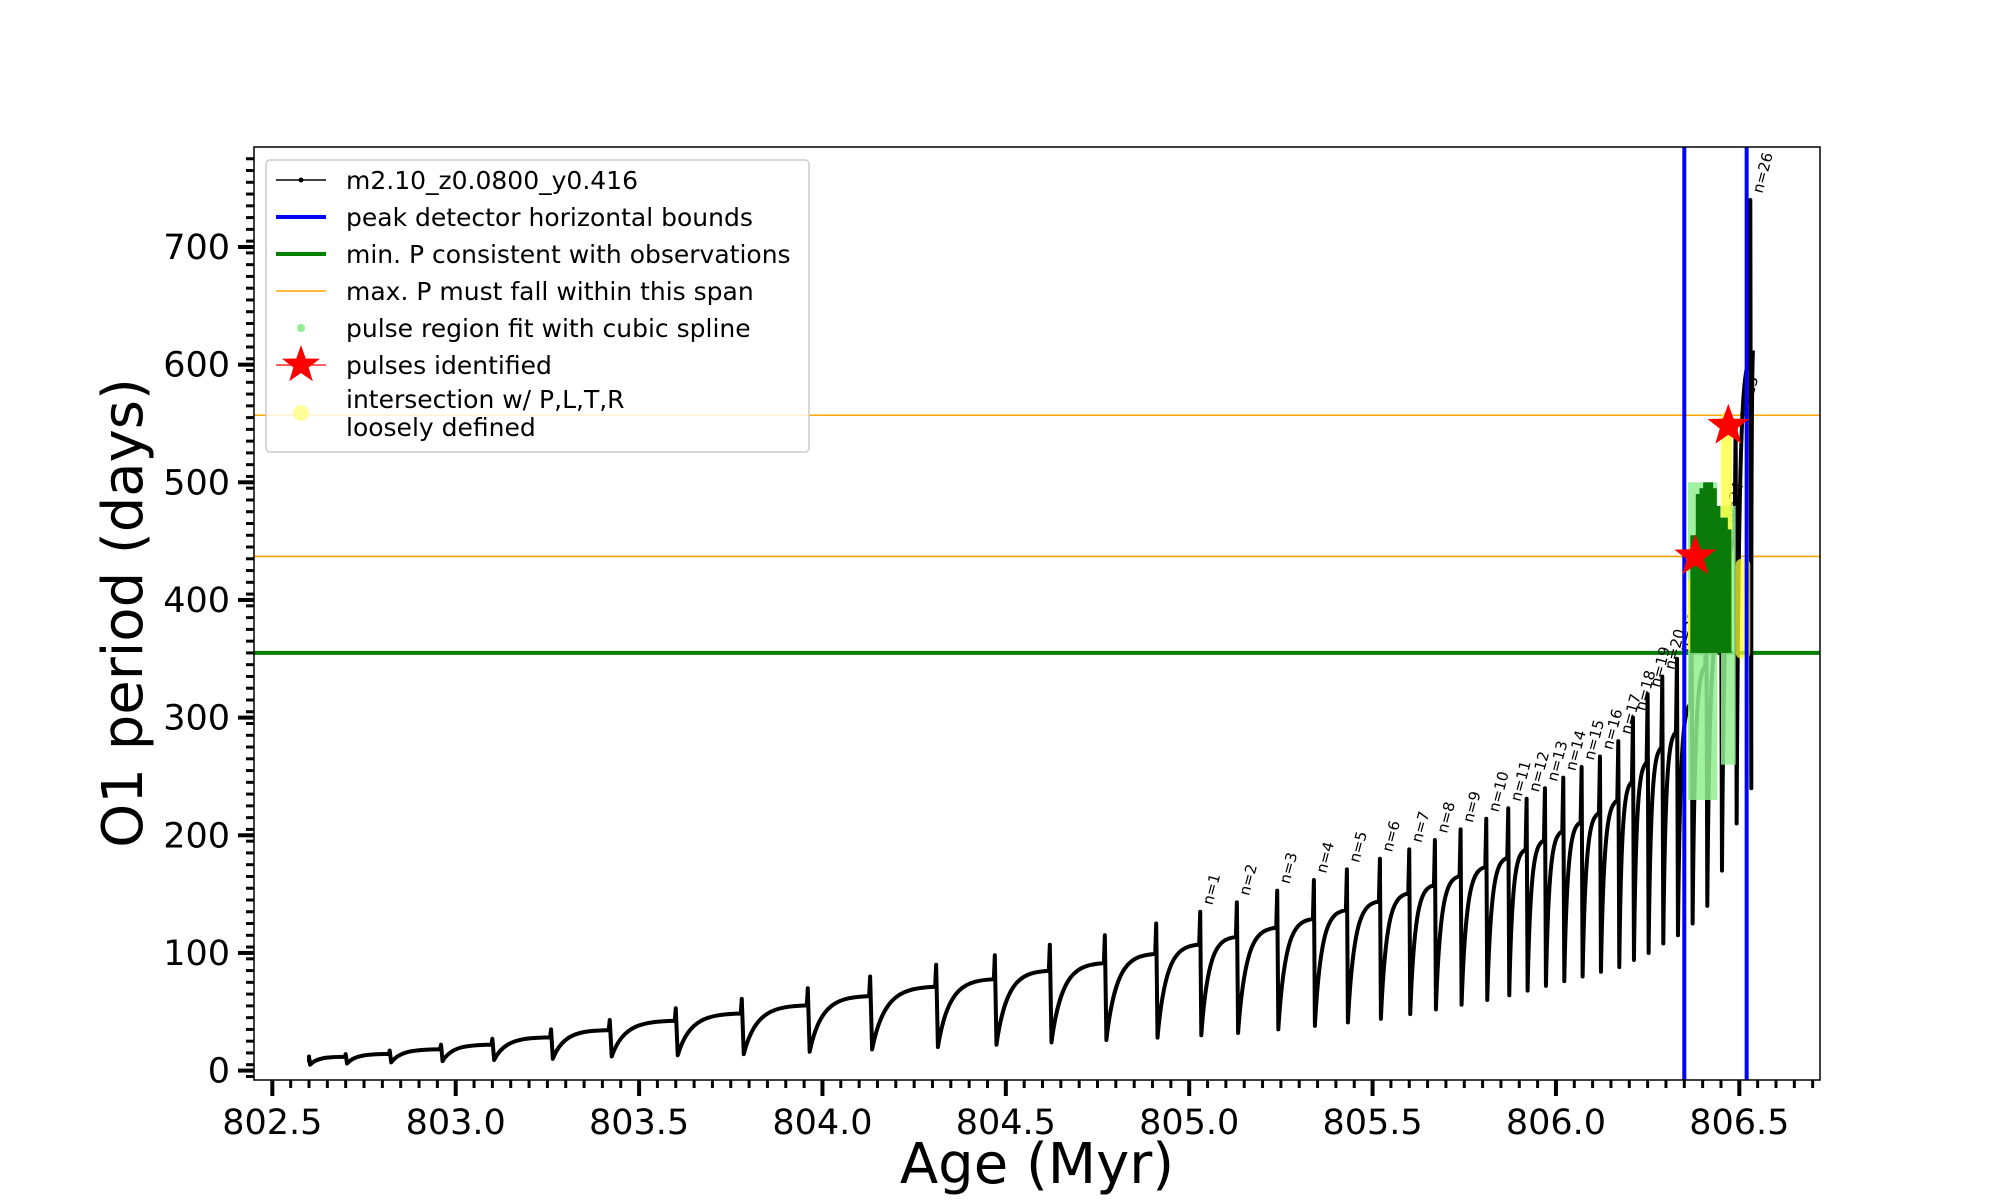 Image resolution: width=2000 pixels, height=1200 pixels. What do you see at coordinates (1556, 1123) in the screenshot?
I see `x-tick-label: 806.0` at bounding box center [1556, 1123].